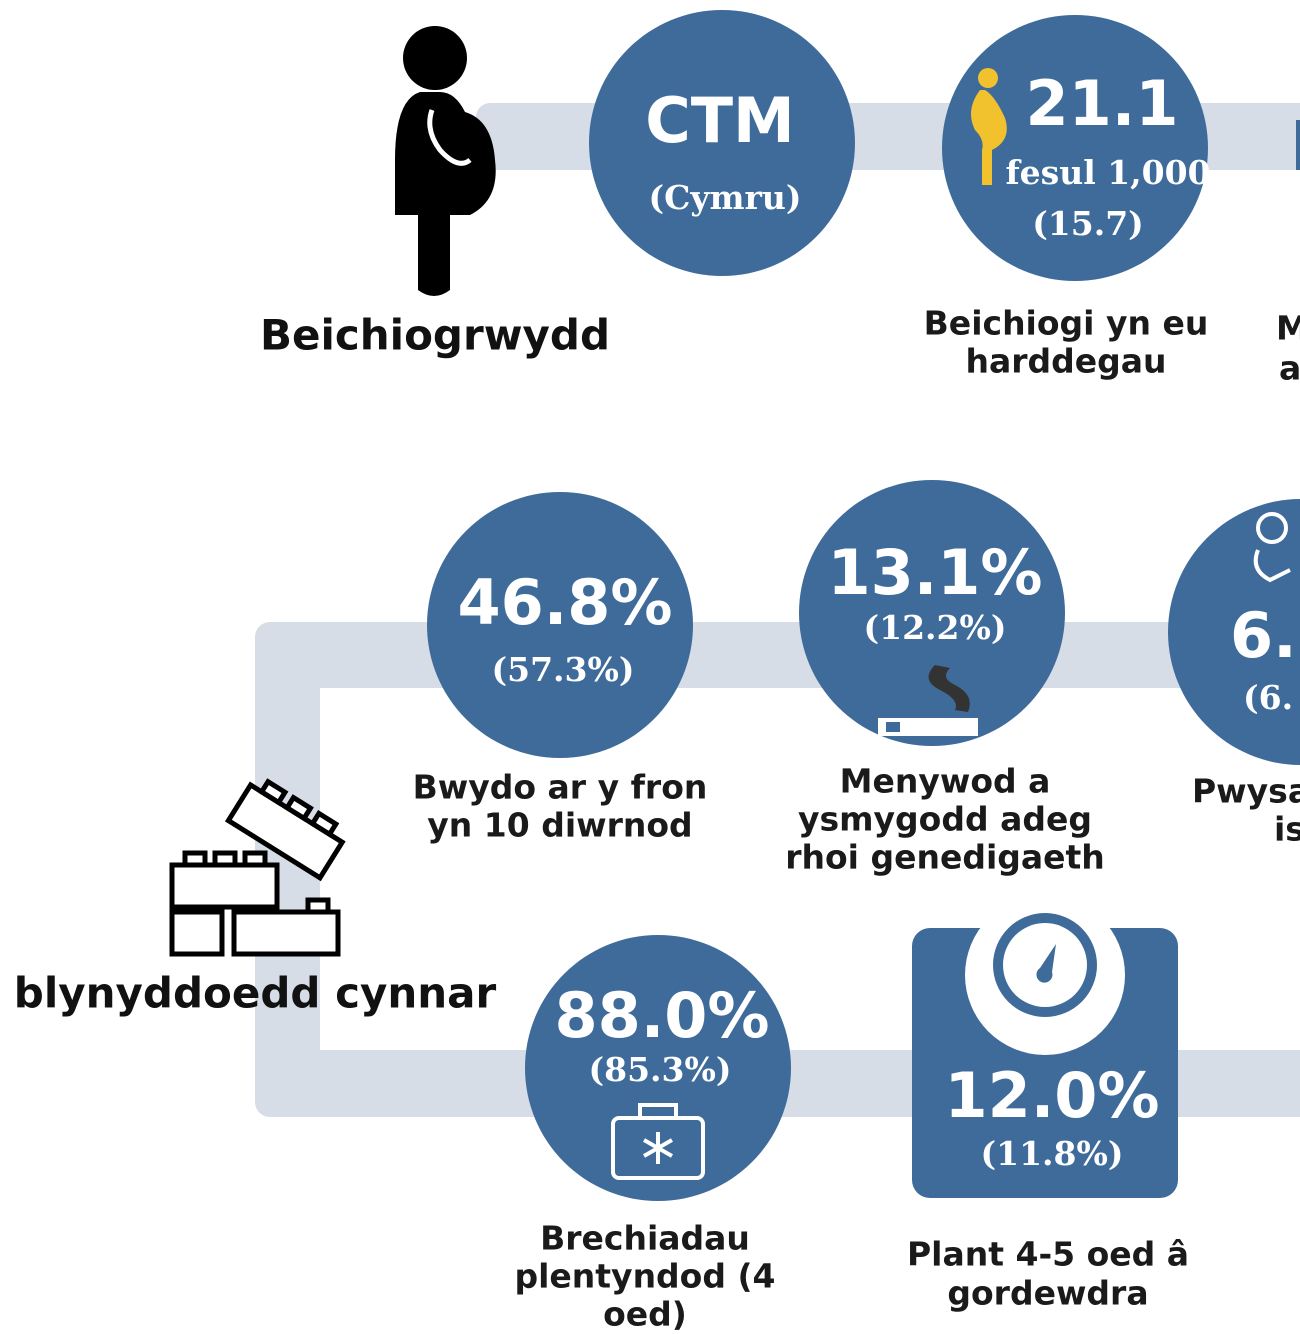 The image size is (1300, 1334). I want to click on stat-comparison: (85.3%), so click(660, 1069).